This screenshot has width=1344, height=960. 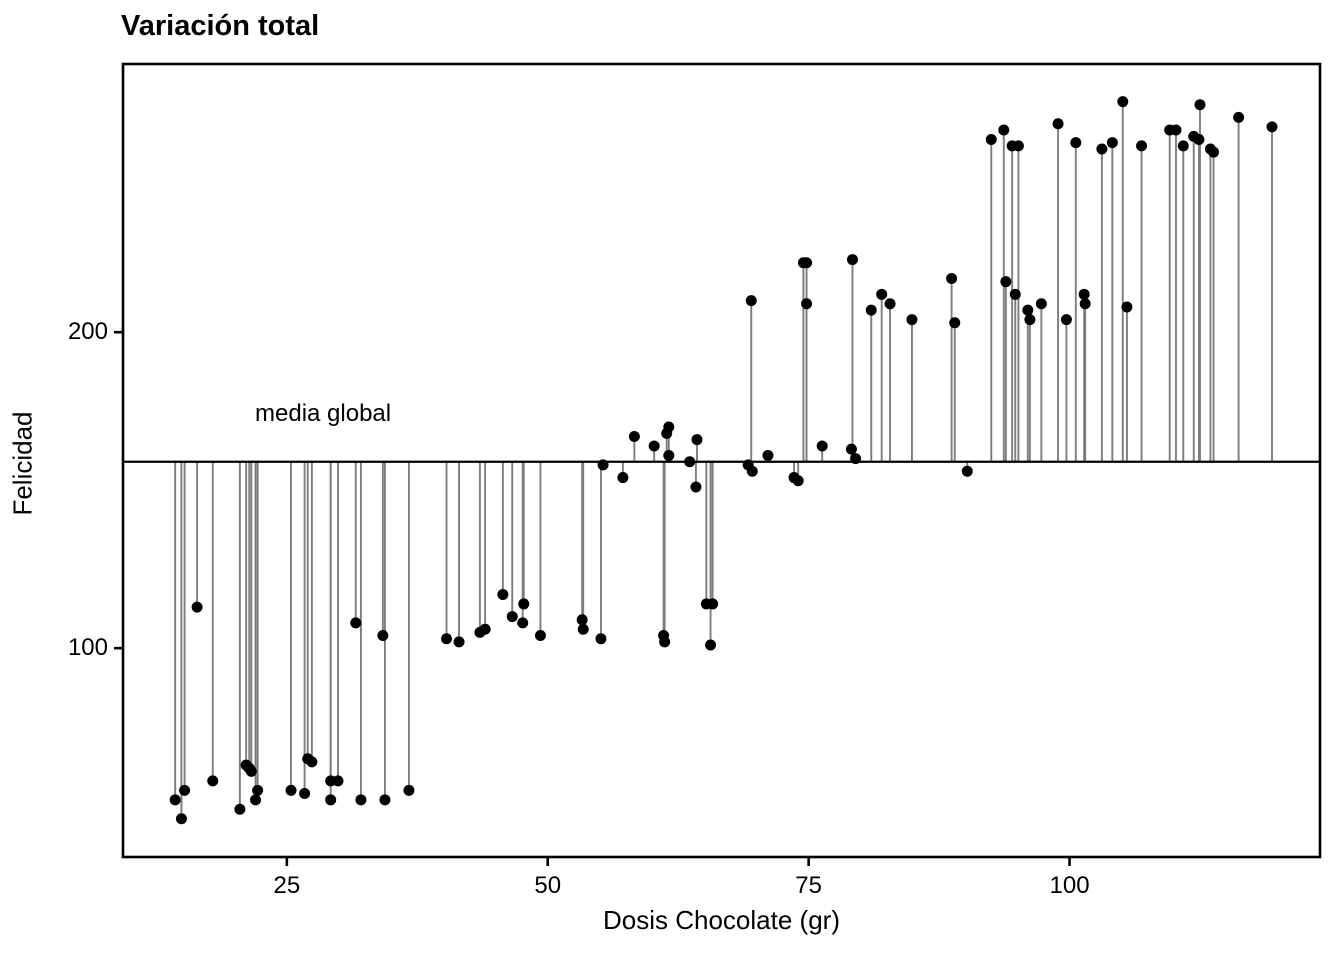 I want to click on y-tick-label: 100, so click(x=87, y=648).